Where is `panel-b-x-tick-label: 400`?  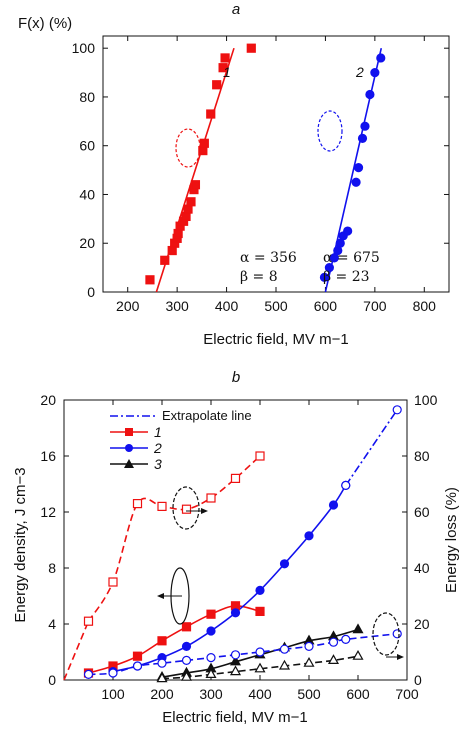 panel-b-x-tick-label: 400 is located at coordinates (260, 694).